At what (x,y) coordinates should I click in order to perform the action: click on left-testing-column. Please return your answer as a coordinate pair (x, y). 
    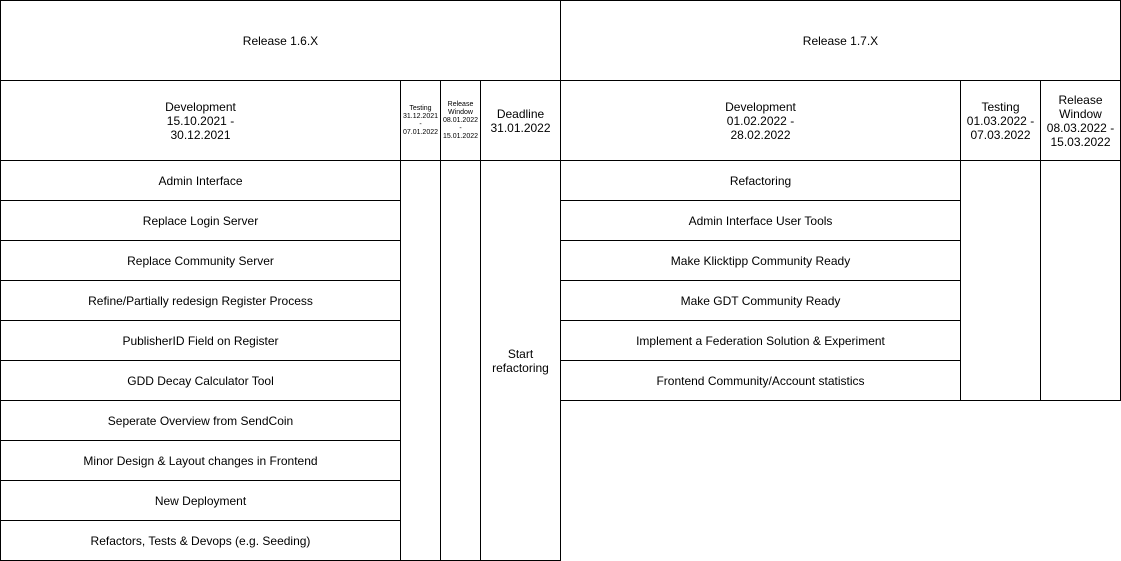
    Looking at the image, I should click on (420, 360).